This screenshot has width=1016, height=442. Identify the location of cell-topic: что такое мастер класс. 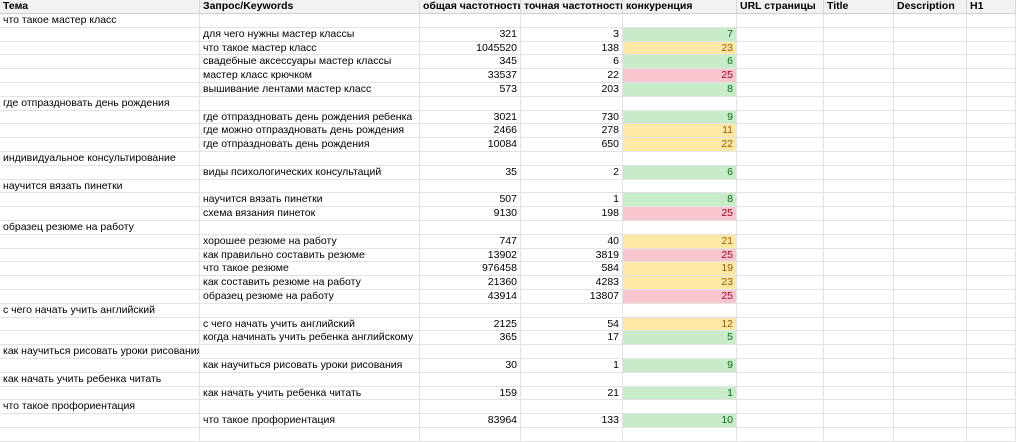
(100, 20).